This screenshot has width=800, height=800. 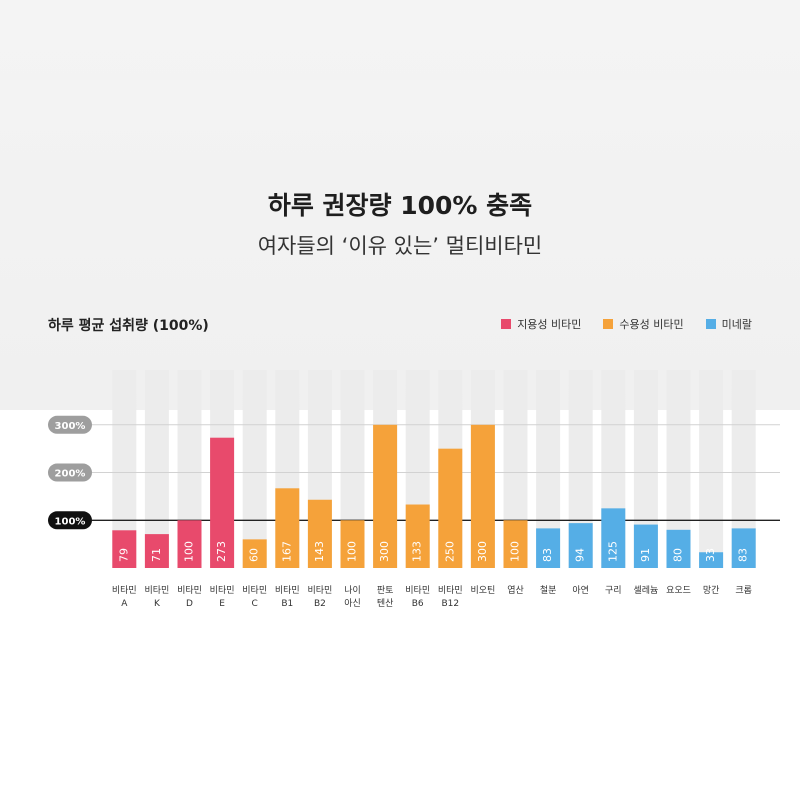 I want to click on legend-swatch-minerals, so click(x=710, y=324).